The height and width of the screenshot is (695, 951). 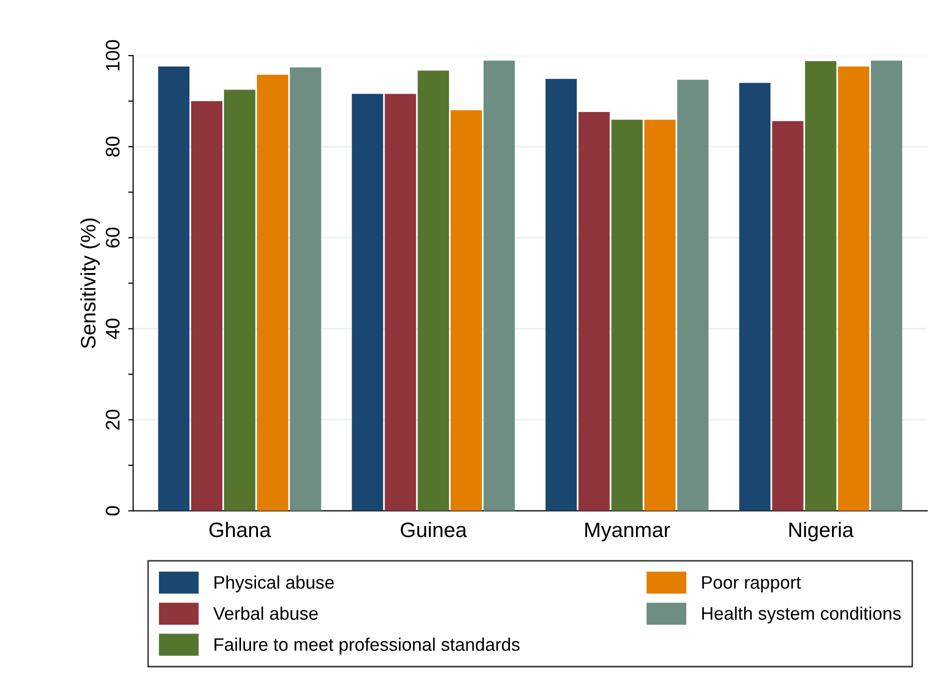 What do you see at coordinates (751, 584) in the screenshot?
I see `legend-label: Poor rapport` at bounding box center [751, 584].